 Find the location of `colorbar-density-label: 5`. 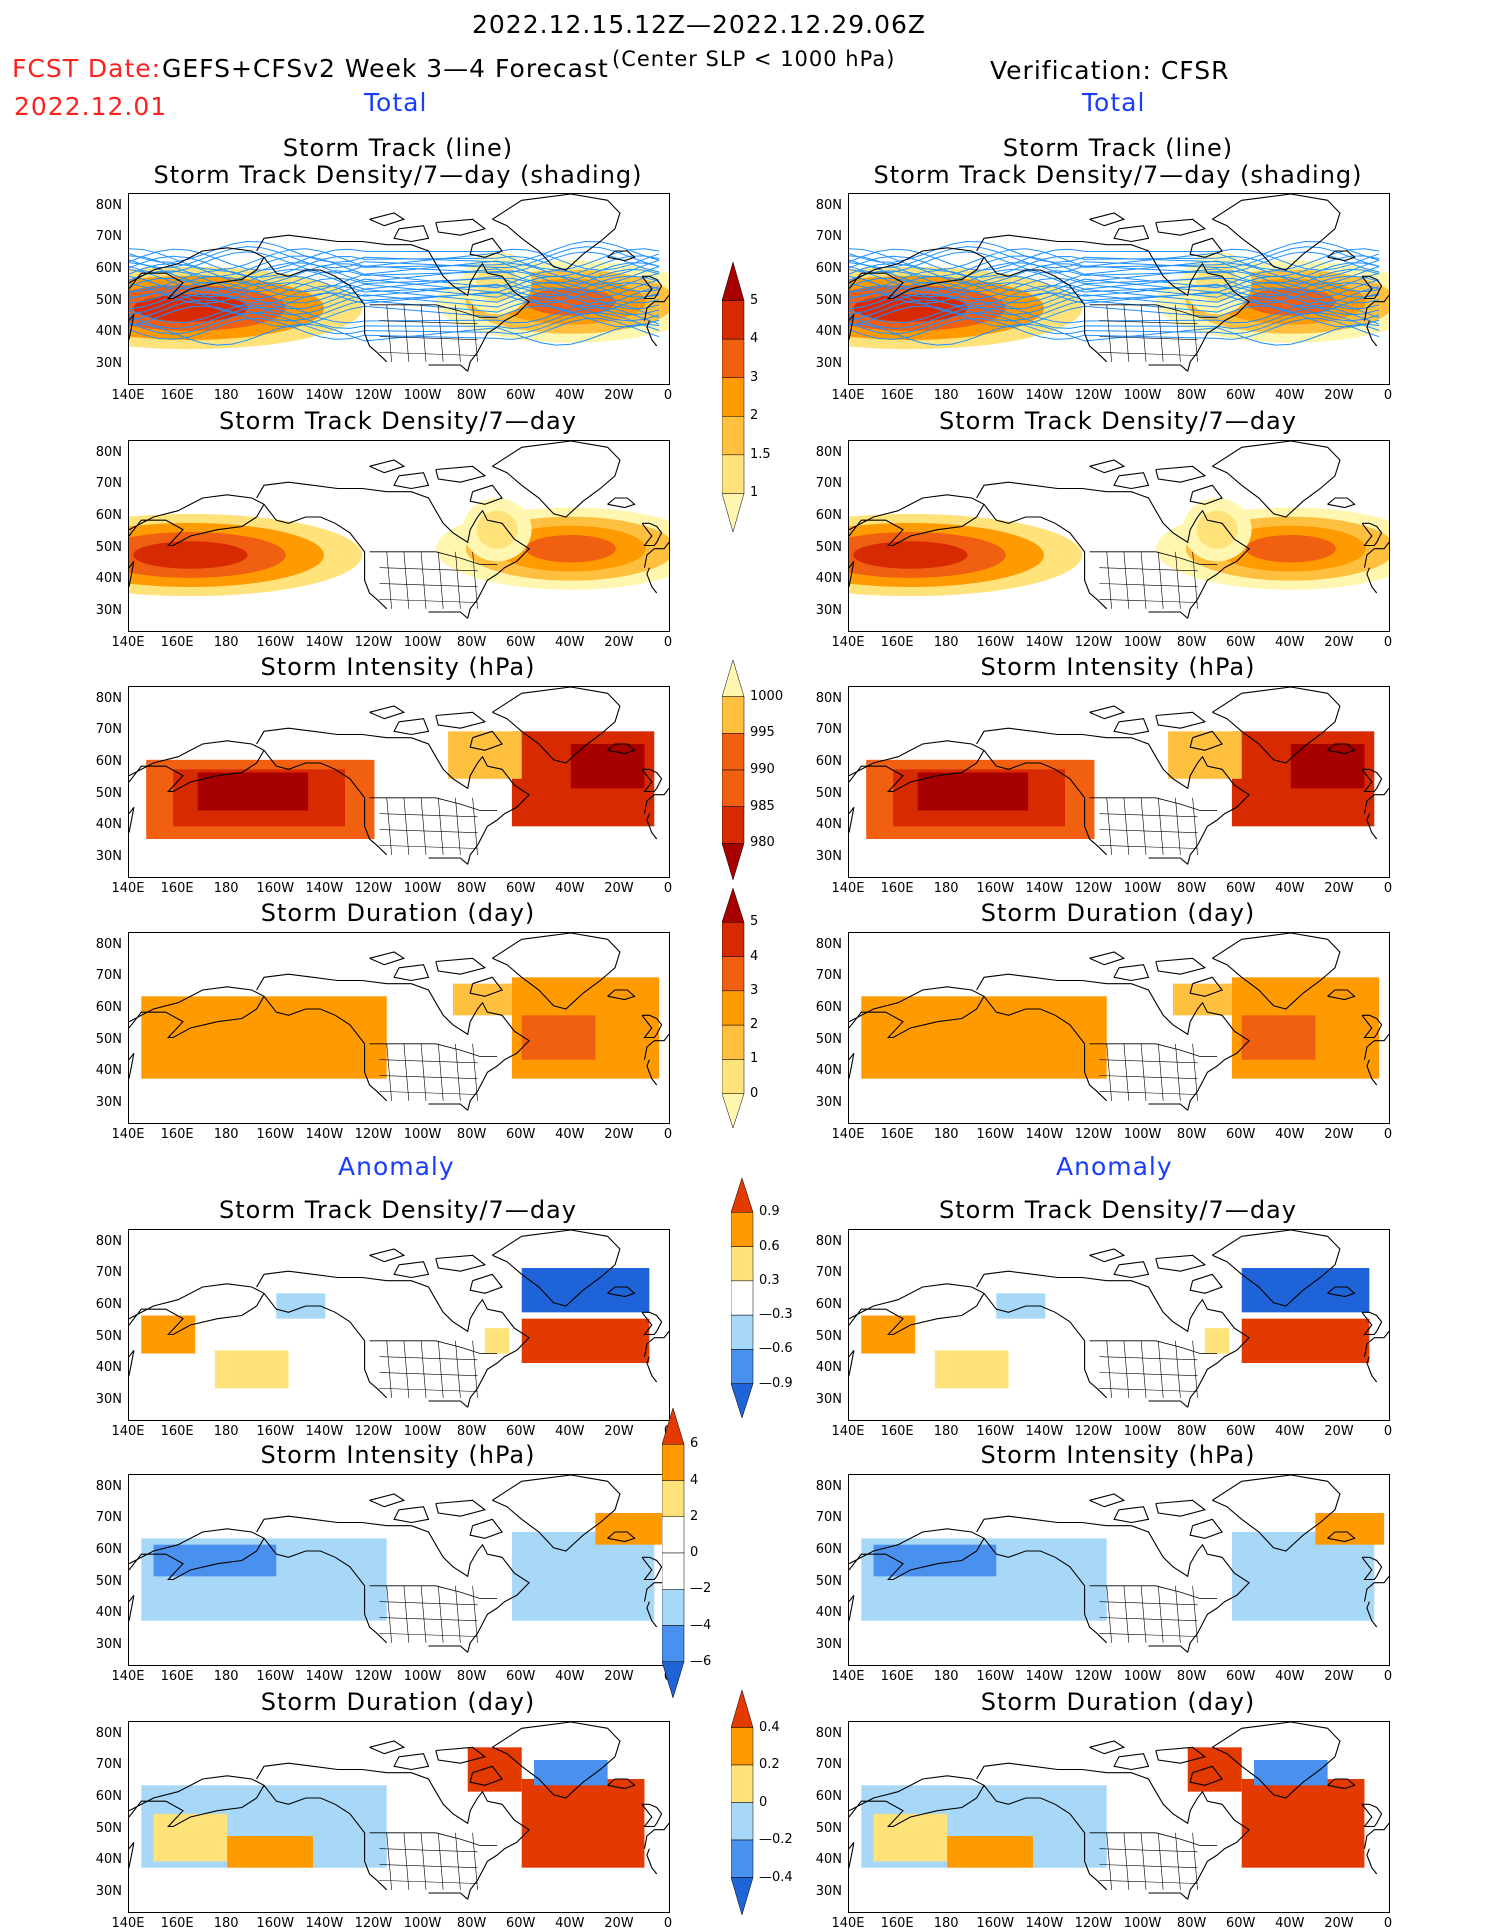

colorbar-density-label: 5 is located at coordinates (754, 300).